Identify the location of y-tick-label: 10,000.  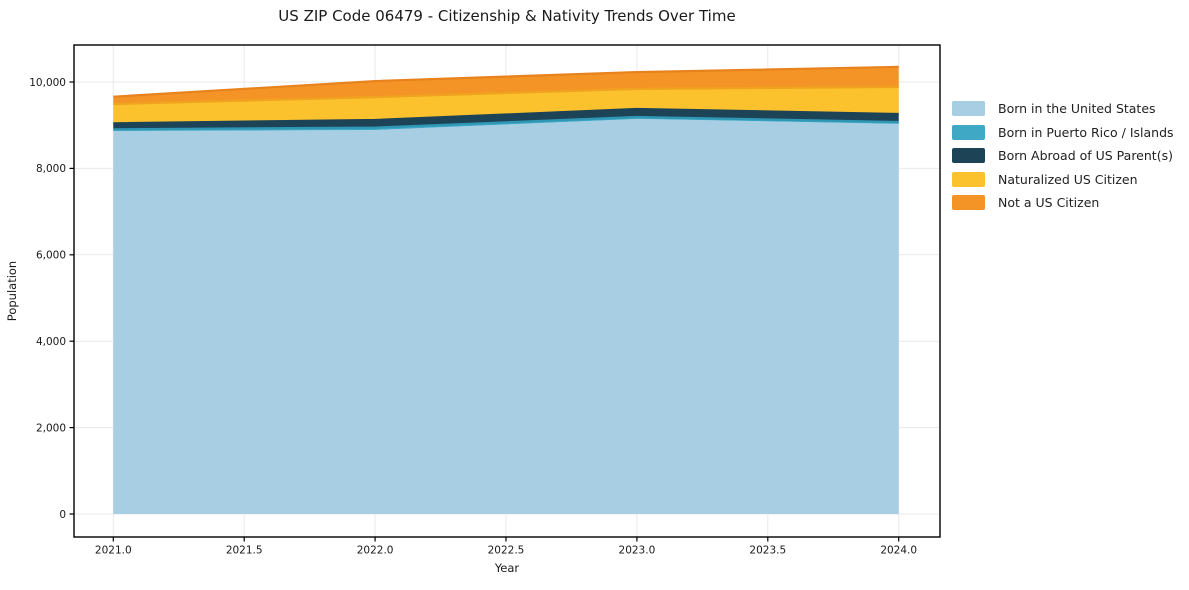
(47, 83).